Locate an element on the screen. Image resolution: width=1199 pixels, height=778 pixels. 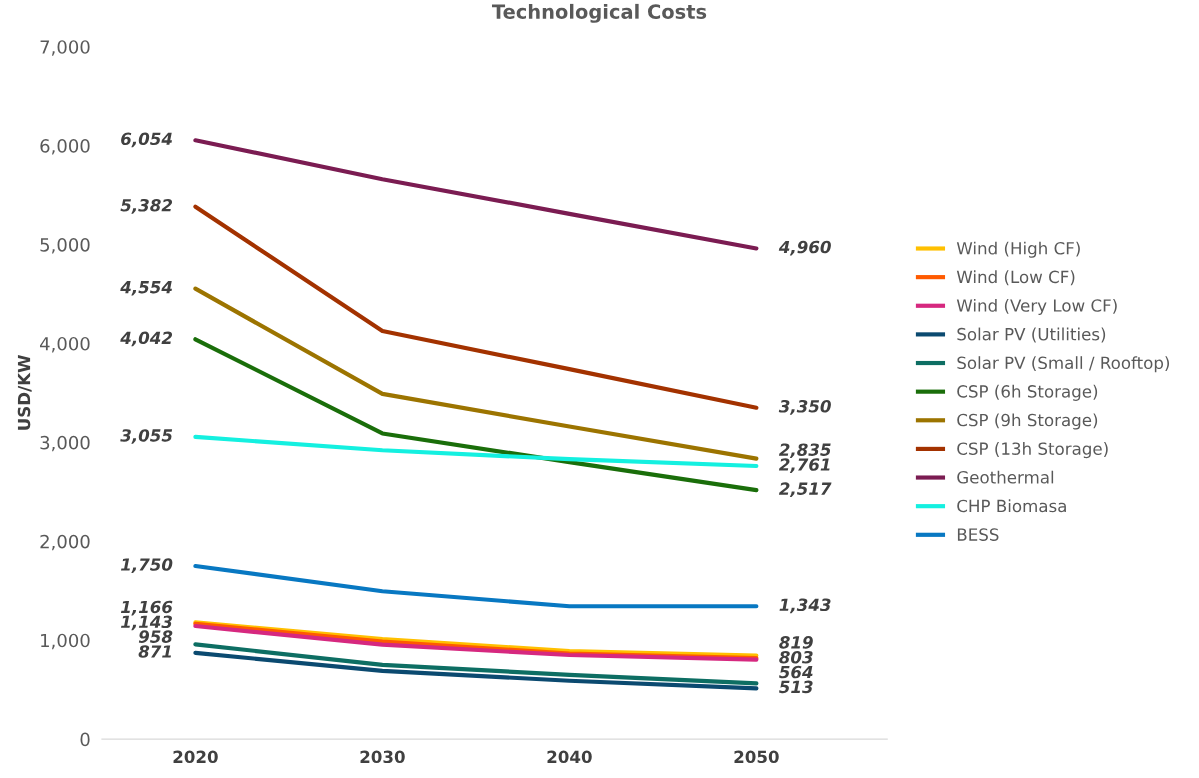
data-label: 564 is located at coordinates (796, 672).